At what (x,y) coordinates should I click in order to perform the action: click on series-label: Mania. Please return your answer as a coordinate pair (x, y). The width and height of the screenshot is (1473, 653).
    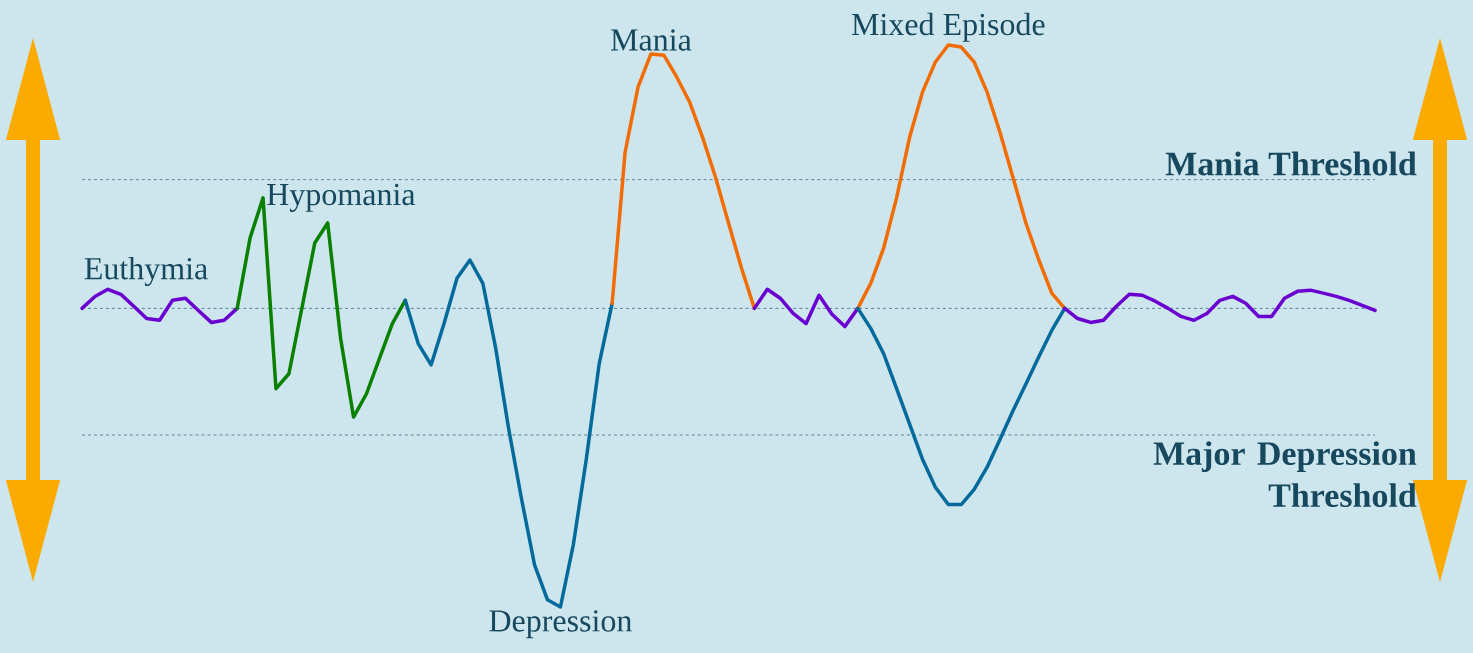
    Looking at the image, I should click on (651, 40).